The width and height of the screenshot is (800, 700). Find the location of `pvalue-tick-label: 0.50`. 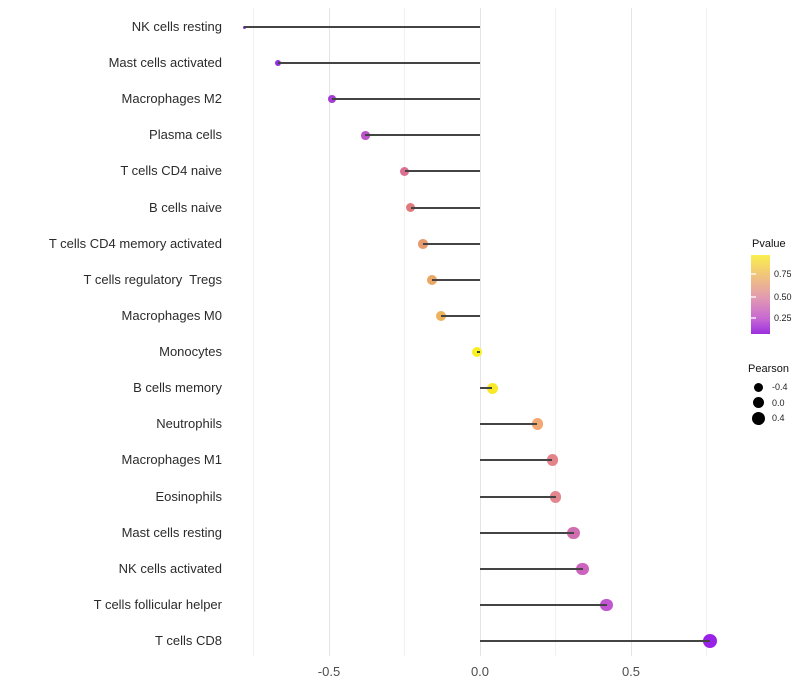

pvalue-tick-label: 0.50 is located at coordinates (783, 296).